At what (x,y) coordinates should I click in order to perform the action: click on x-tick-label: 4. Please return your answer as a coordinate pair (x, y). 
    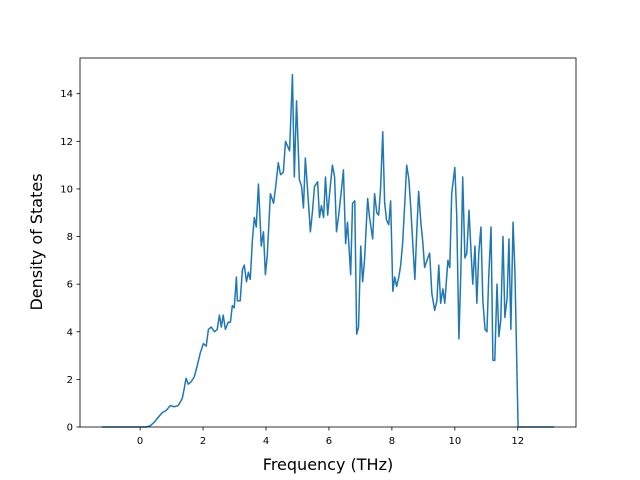
    Looking at the image, I should click on (266, 441).